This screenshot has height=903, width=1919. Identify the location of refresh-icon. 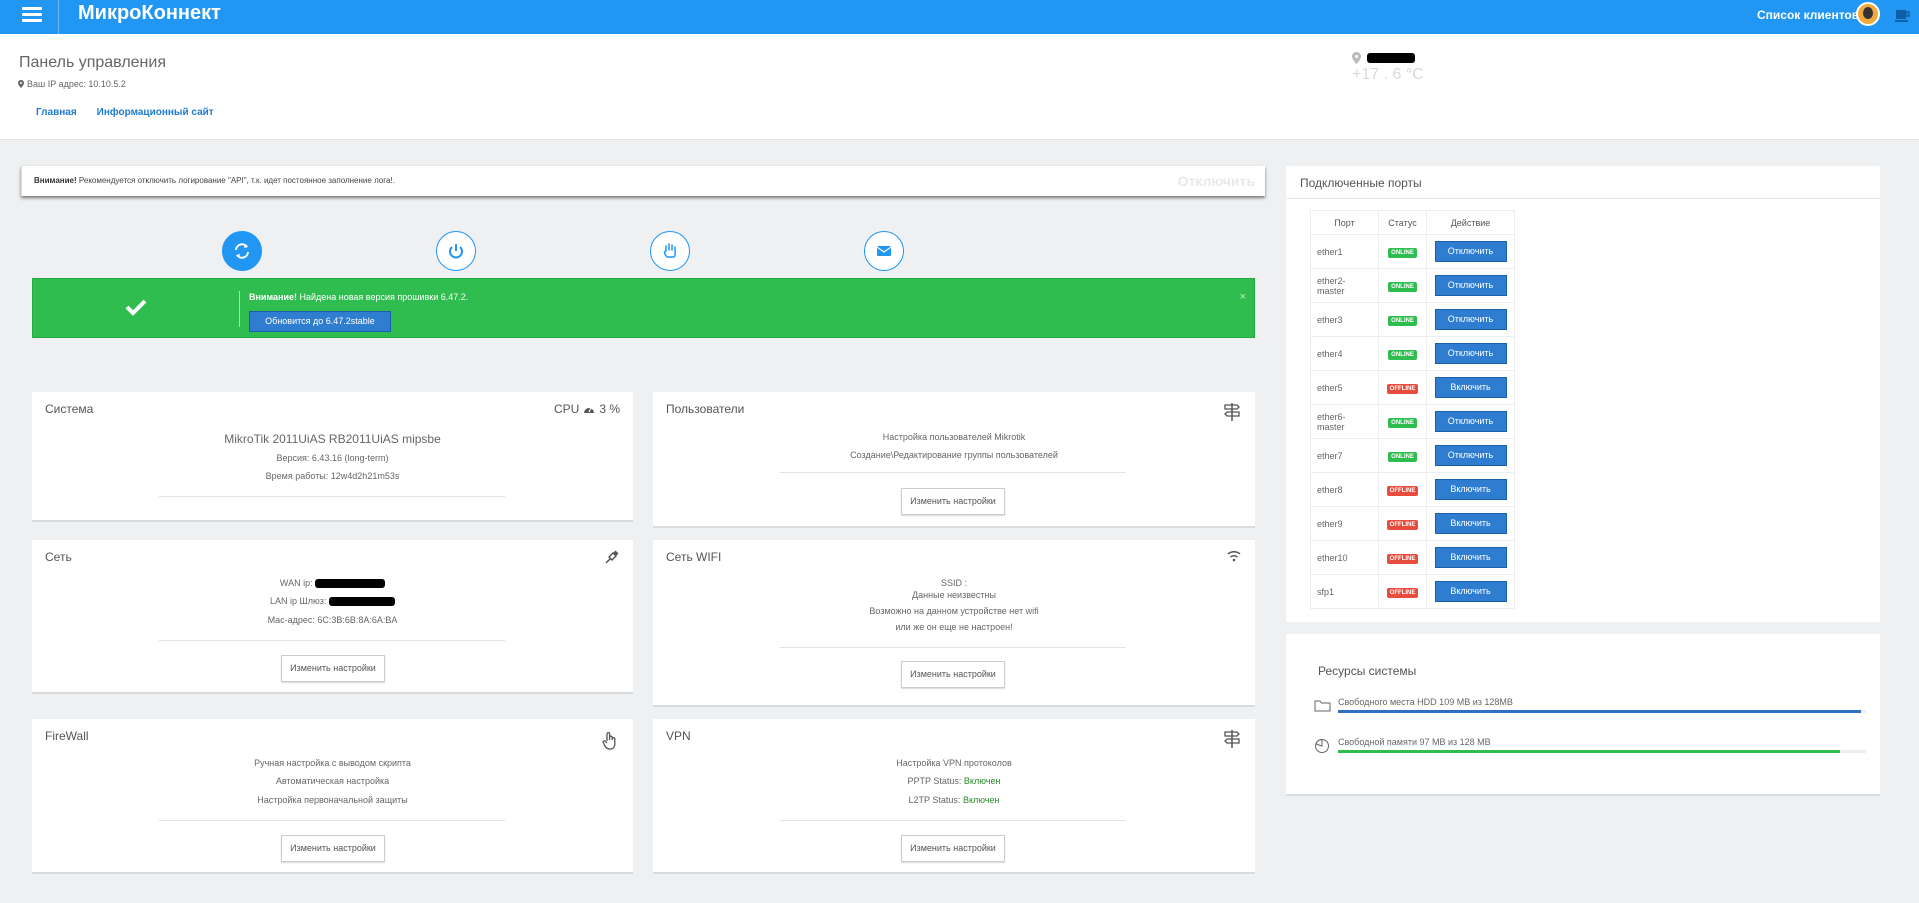
(242, 251).